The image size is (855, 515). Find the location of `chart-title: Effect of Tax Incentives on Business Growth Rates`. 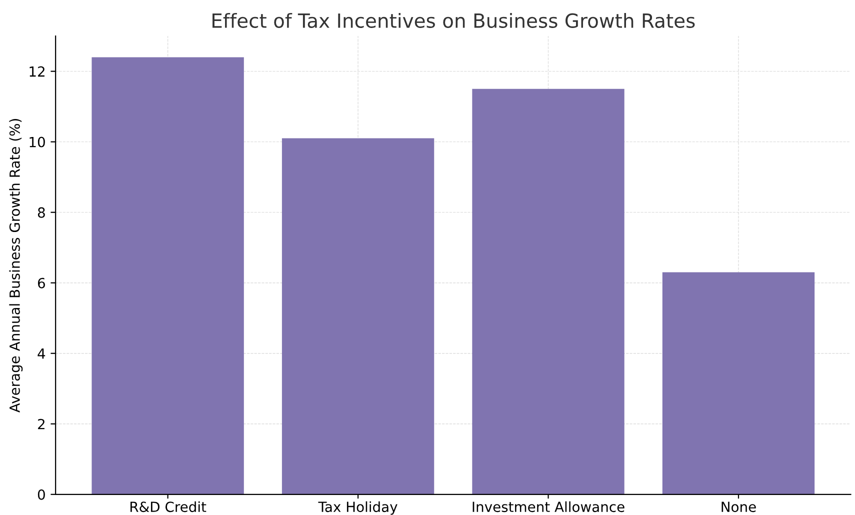

chart-title: Effect of Tax Incentives on Business Growth Rates is located at coordinates (453, 20).